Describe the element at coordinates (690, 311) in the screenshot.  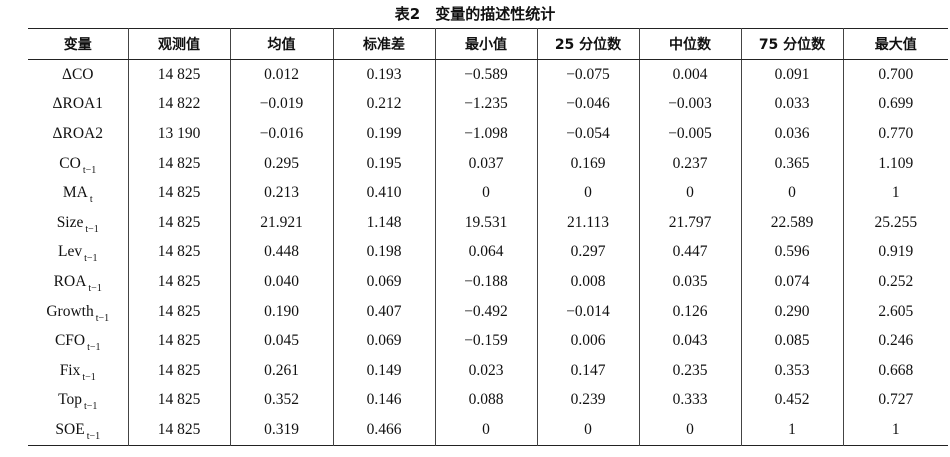
I see `value-cell: 0.126` at that location.